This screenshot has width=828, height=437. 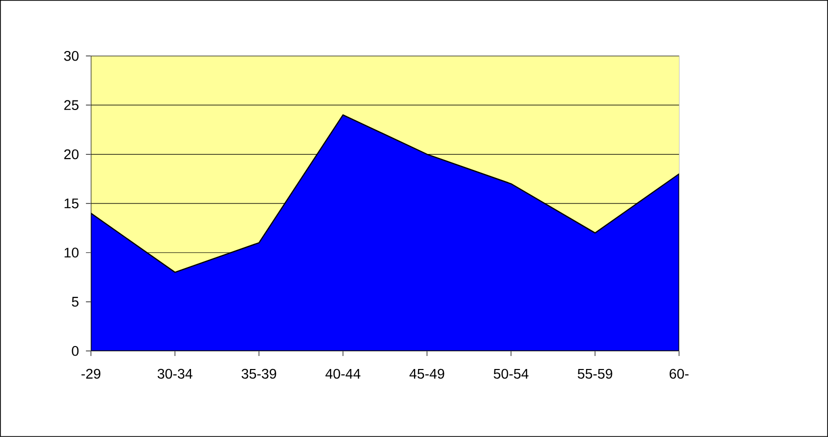 I want to click on y-tick-label: 10, so click(x=71, y=253).